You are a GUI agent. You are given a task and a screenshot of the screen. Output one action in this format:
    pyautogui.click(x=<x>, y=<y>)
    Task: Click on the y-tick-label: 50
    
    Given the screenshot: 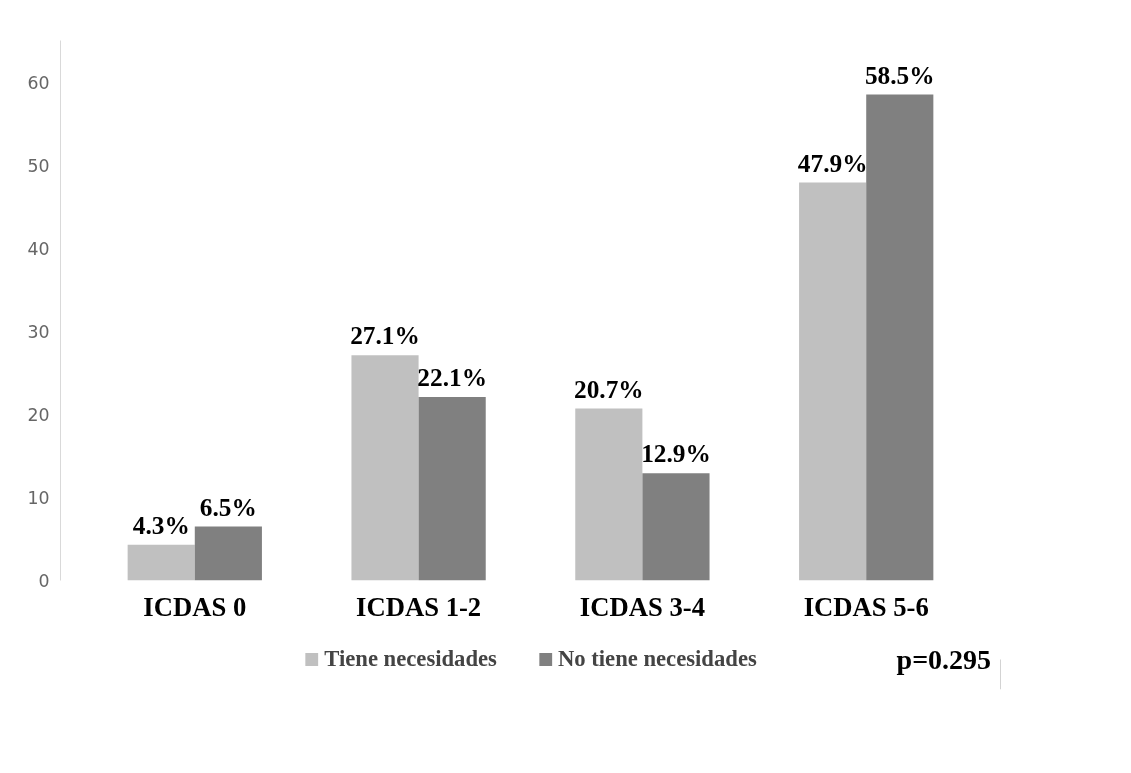 What is the action you would take?
    pyautogui.click(x=38, y=165)
    